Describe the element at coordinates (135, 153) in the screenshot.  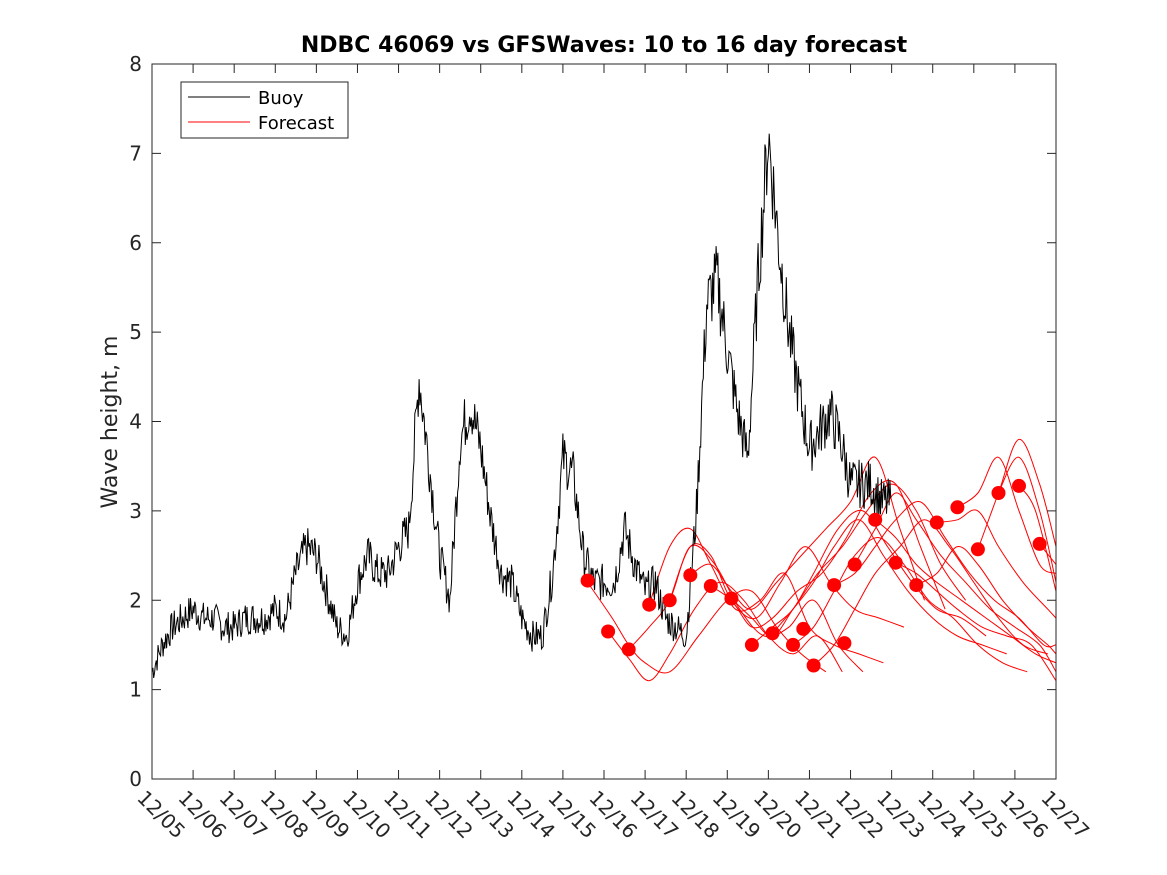
I see `y-tick-label: 7` at that location.